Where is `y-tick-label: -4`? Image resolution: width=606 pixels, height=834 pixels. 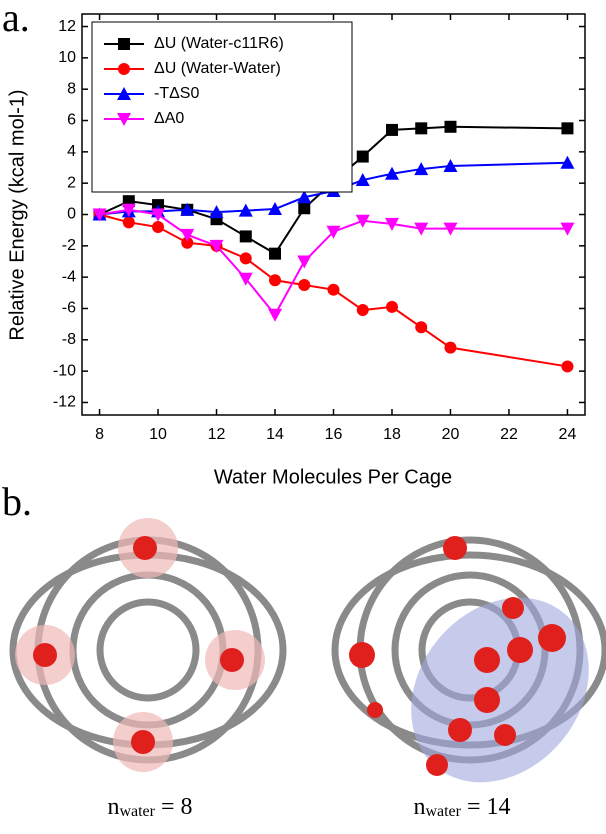
y-tick-label: -4 is located at coordinates (69, 276).